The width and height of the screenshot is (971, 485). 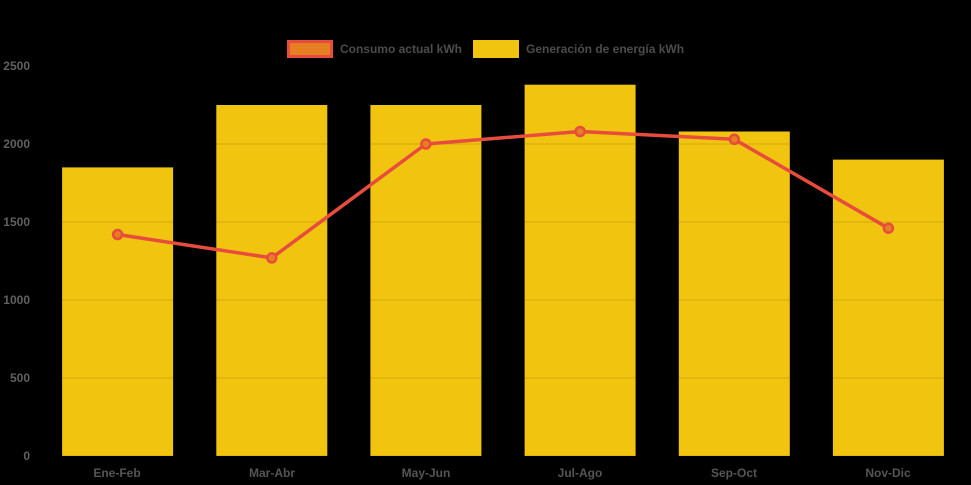 What do you see at coordinates (26, 456) in the screenshot?
I see `y-tick-label: 0` at bounding box center [26, 456].